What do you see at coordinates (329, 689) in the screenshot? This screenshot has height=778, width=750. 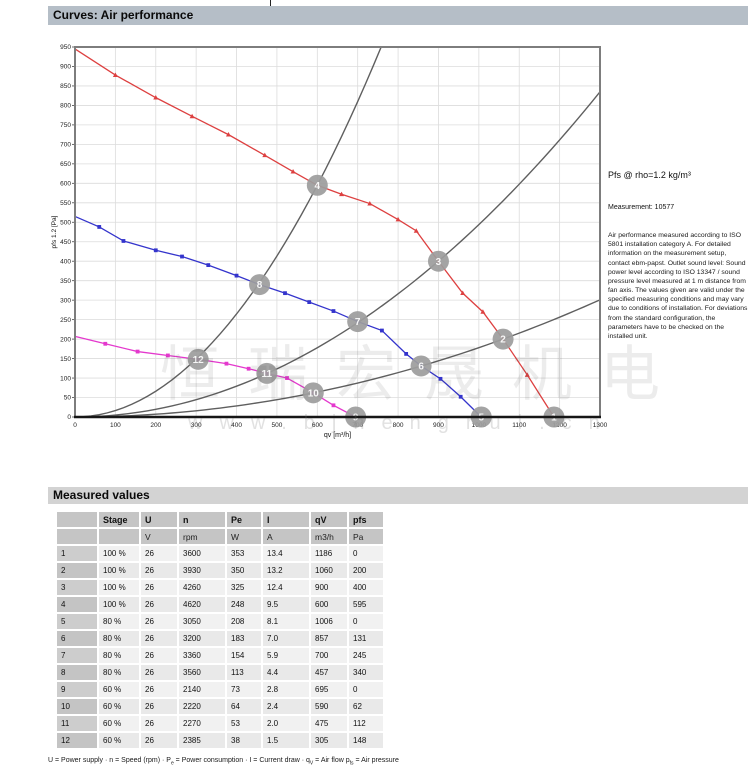 I see `table-cell: 695` at bounding box center [329, 689].